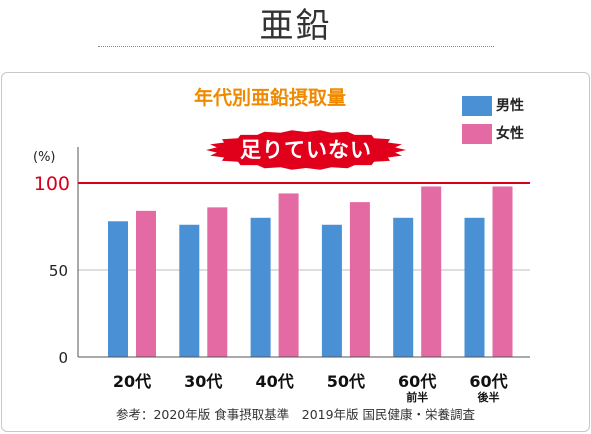 The height and width of the screenshot is (434, 591). What do you see at coordinates (417, 397) in the screenshot?
I see `category-sublabel: 前半` at bounding box center [417, 397].